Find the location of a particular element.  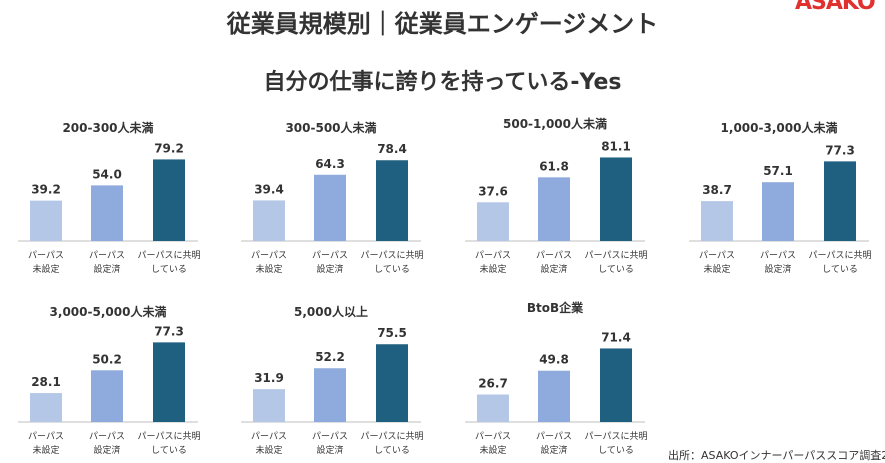

asako-logo: ASAKO is located at coordinates (835, 7).